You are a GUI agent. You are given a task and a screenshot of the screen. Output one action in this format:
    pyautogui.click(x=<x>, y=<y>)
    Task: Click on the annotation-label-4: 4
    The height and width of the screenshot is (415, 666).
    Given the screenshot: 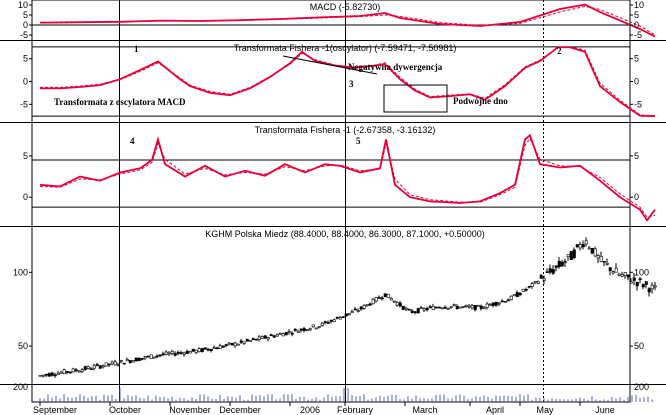 What is the action you would take?
    pyautogui.click(x=132, y=141)
    